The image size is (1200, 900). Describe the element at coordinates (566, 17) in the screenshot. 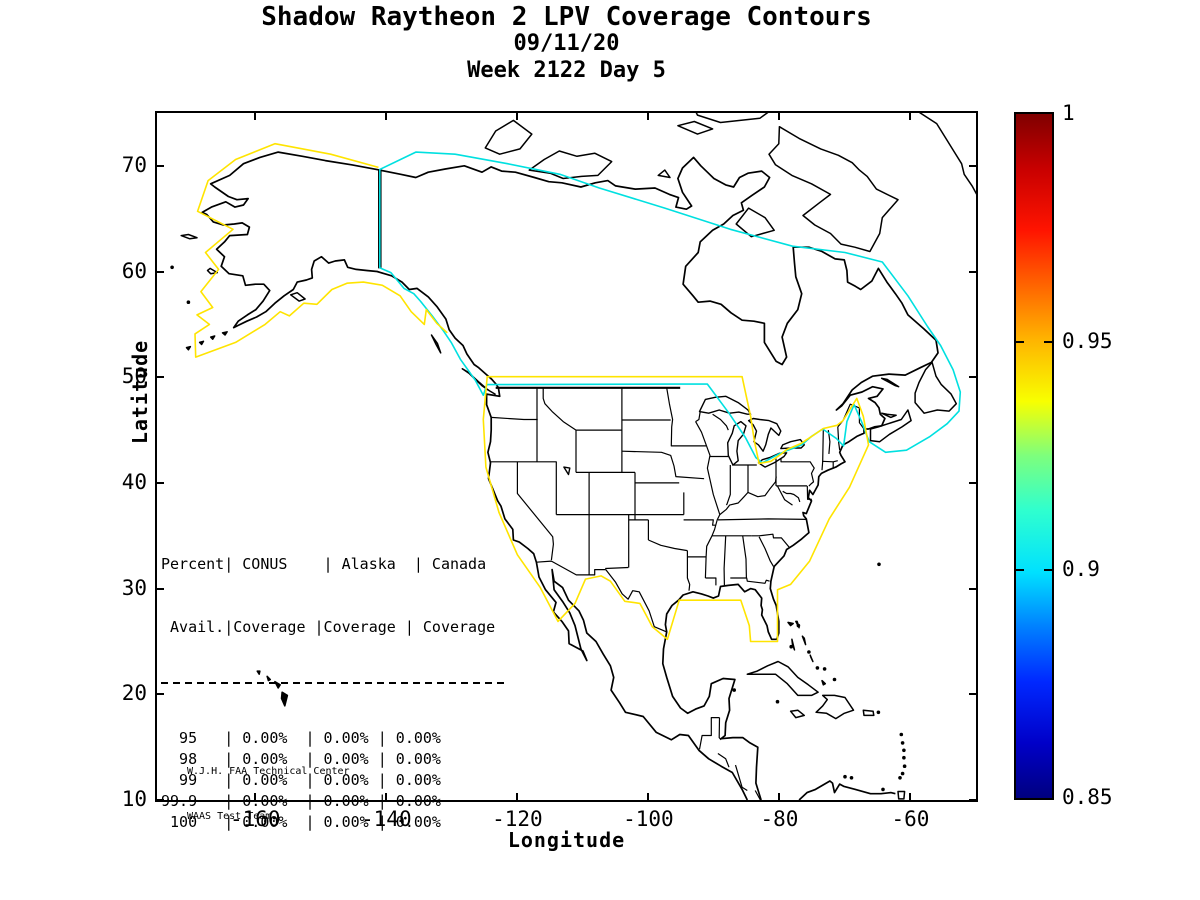

I see `chart-title: Shadow Raytheon 2 LPV Coverage Contours` at that location.